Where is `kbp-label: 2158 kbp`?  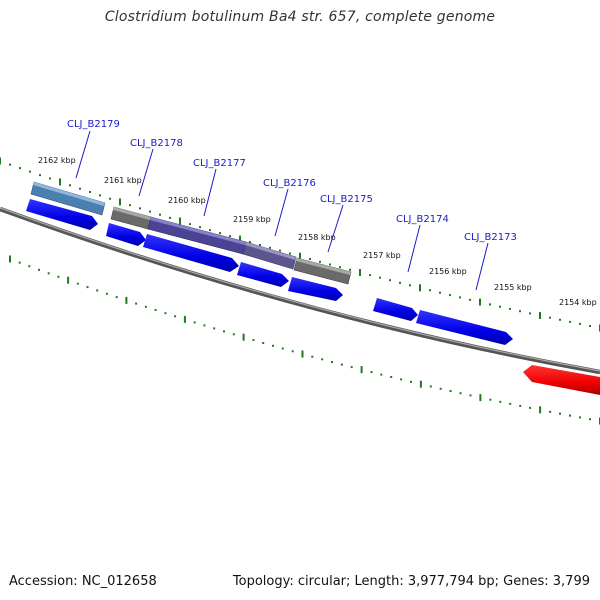
kbp-label: 2158 kbp is located at coordinates (317, 237).